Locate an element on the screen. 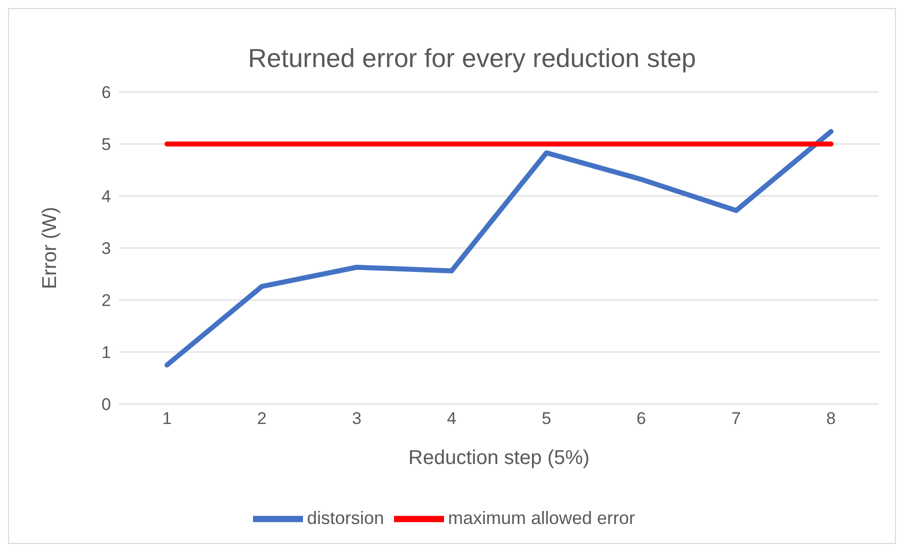 The image size is (904, 550). x-tick-label: 5 is located at coordinates (547, 418).